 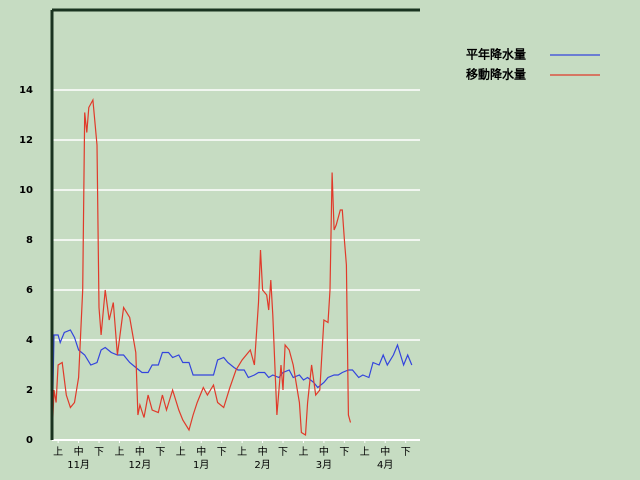 What do you see at coordinates (140, 465) in the screenshot?
I see `month-label: 12月` at bounding box center [140, 465].